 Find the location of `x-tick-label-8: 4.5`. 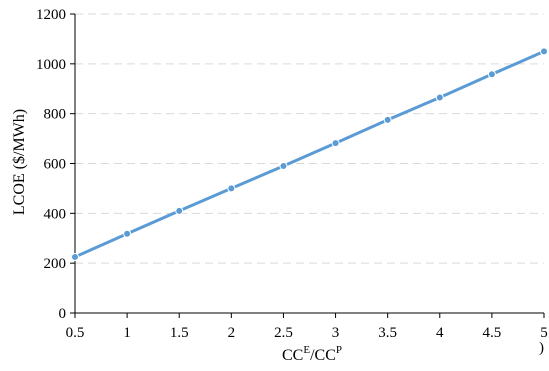

x-tick-label-8: 4.5 is located at coordinates (492, 333).